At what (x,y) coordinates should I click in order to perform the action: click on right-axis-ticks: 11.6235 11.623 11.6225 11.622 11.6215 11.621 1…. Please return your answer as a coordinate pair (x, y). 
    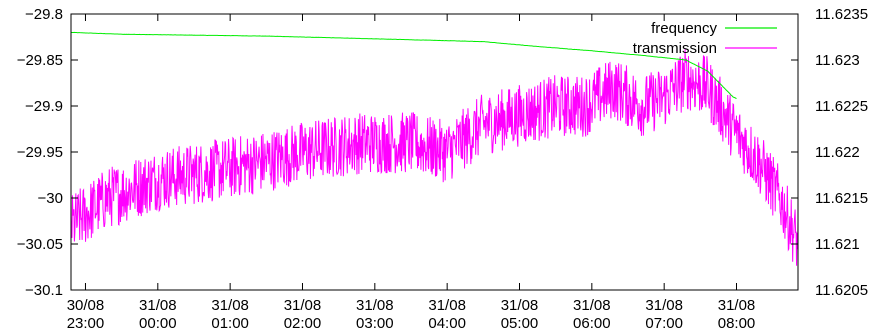
    Looking at the image, I should click on (829, 152).